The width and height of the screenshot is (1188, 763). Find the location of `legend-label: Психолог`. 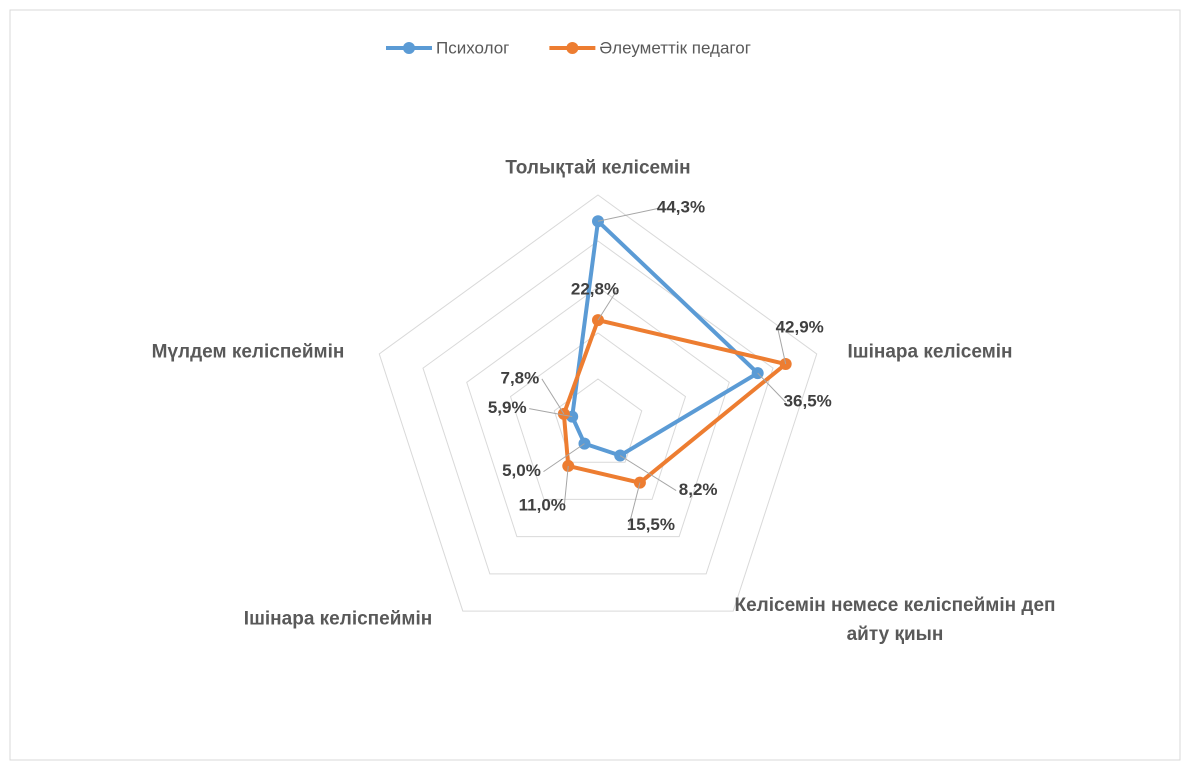

legend-label: Психолог is located at coordinates (472, 47).